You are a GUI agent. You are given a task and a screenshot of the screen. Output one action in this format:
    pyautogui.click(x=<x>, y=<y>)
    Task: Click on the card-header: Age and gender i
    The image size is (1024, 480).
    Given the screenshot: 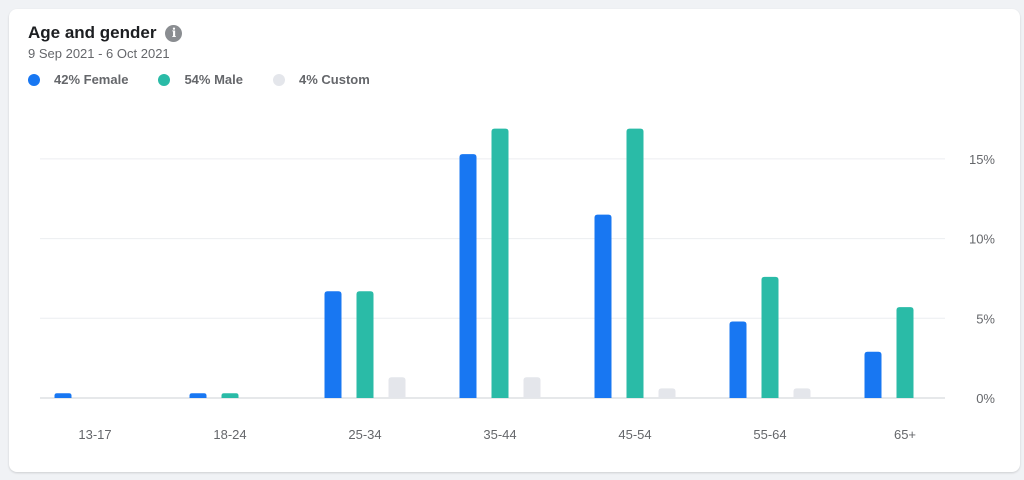 What is the action you would take?
    pyautogui.click(x=105, y=33)
    